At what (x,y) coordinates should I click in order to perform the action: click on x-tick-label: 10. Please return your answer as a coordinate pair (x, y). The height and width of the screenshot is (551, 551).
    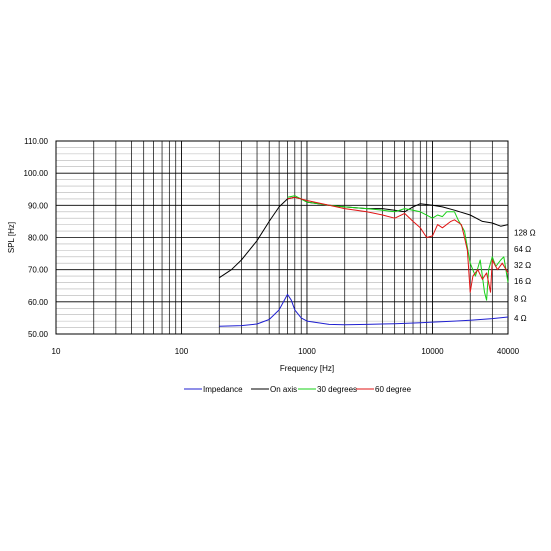
    Looking at the image, I should click on (56, 351).